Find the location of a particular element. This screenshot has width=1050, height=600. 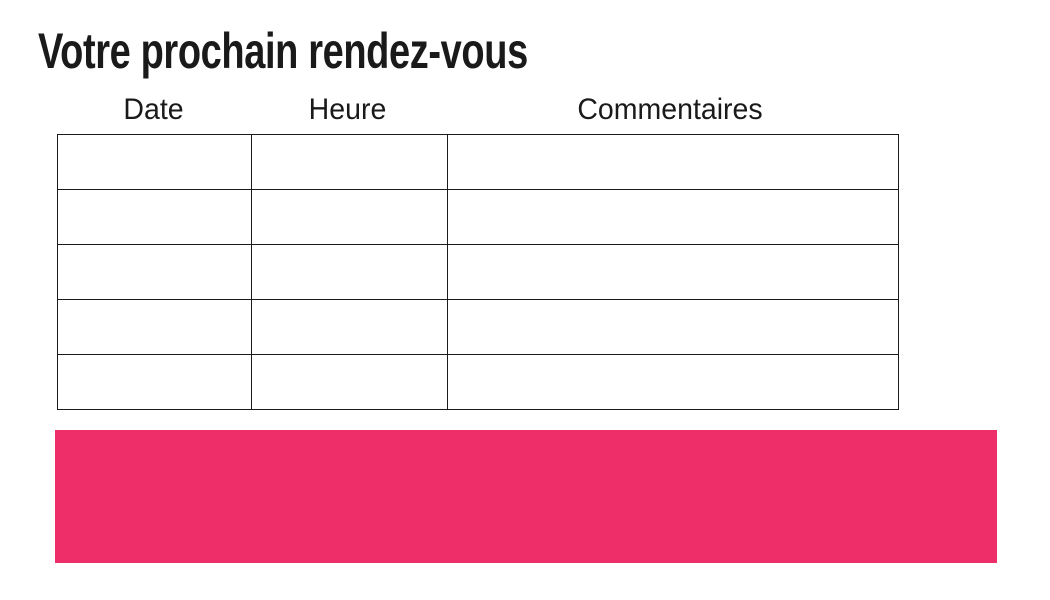

column-header-commentaires: Commentaires is located at coordinates (670, 109).